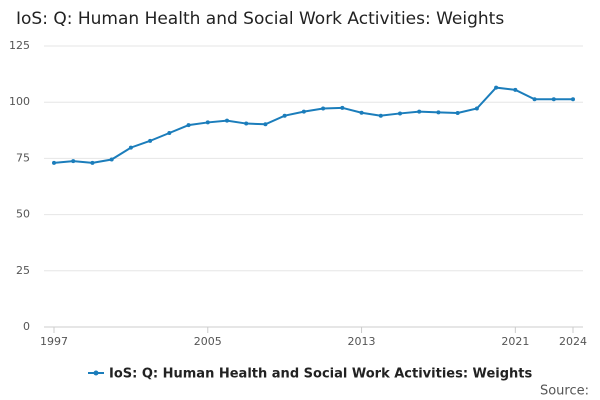 The width and height of the screenshot is (600, 400). Describe the element at coordinates (362, 341) in the screenshot. I see `x-tick-label: 2013` at that location.